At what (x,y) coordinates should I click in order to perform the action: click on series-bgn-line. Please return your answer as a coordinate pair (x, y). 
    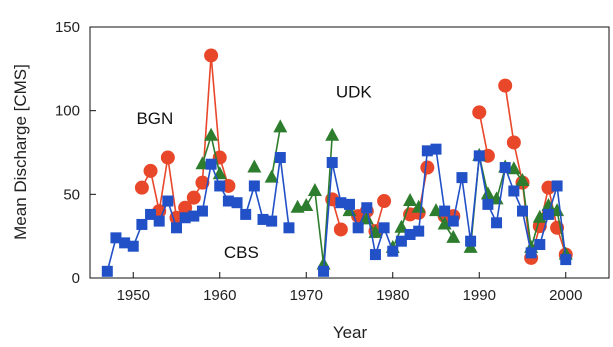
    Looking at the image, I should click on (483, 134).